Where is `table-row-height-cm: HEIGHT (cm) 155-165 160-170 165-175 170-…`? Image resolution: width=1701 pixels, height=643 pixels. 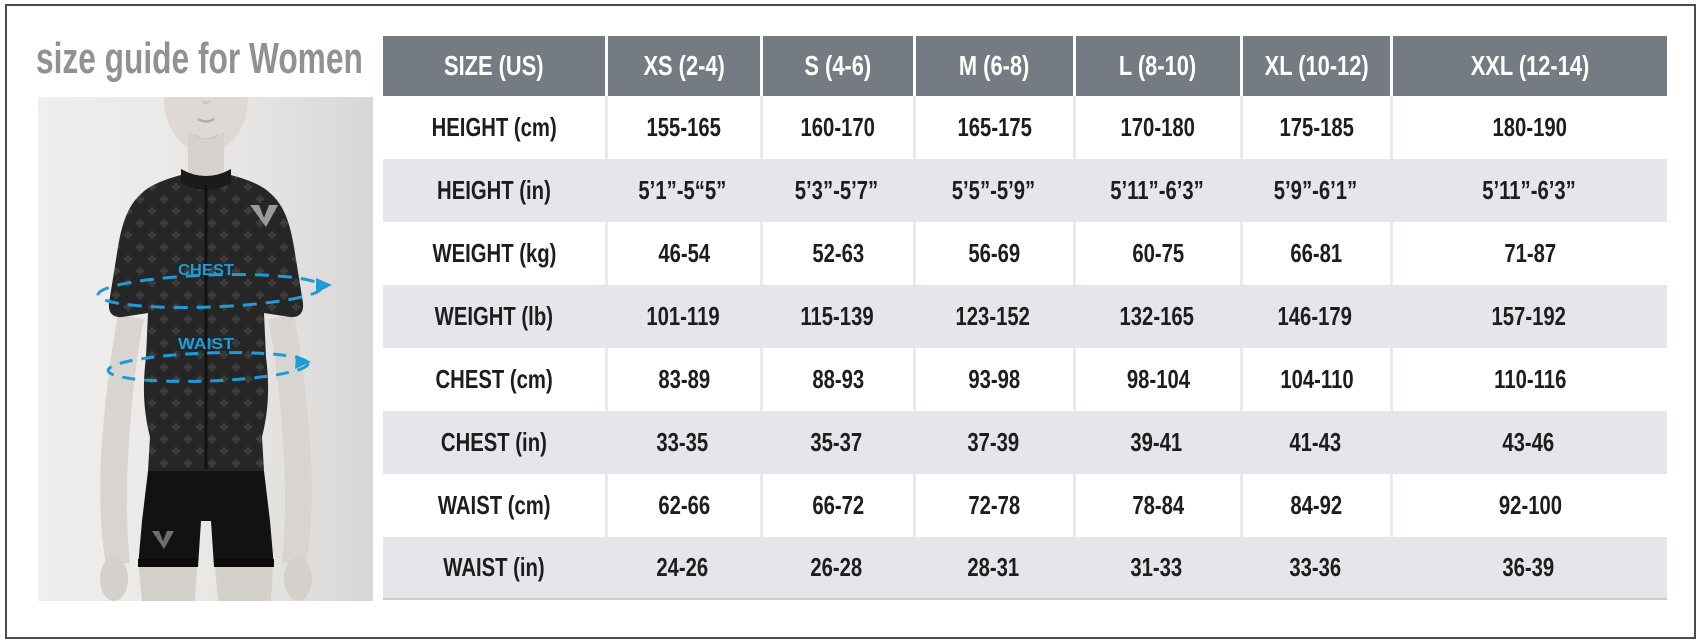
table-row-height-cm: HEIGHT (cm) 155-165 160-170 165-175 170-… is located at coordinates (1025, 127).